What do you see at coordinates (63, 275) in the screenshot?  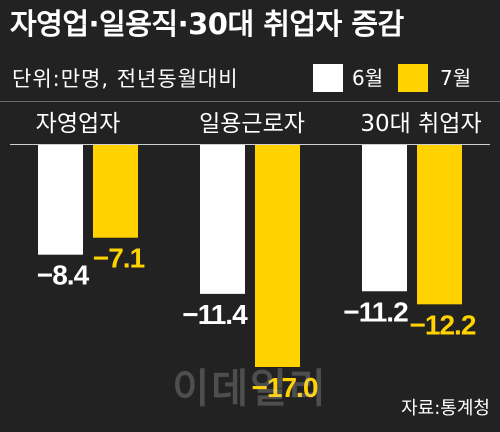 I see `value-label-june-self-employed: −8.4` at bounding box center [63, 275].